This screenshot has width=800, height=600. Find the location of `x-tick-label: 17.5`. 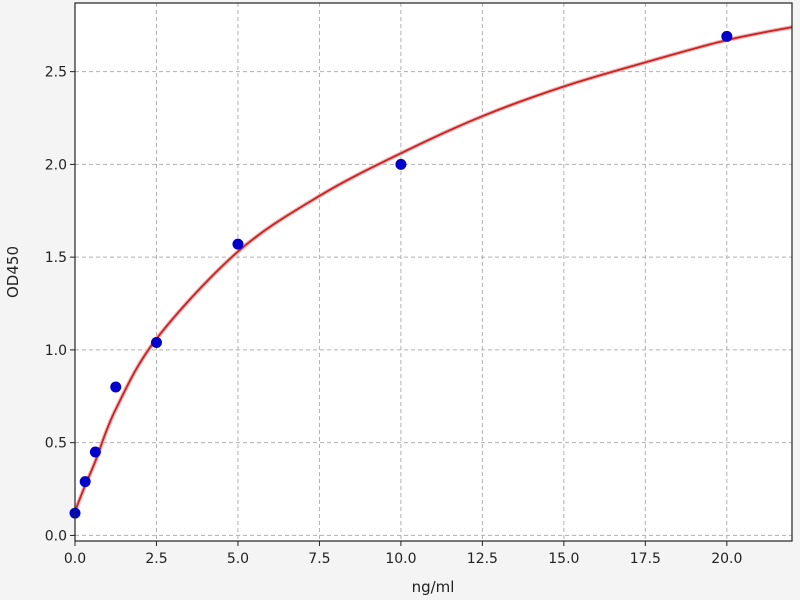

x-tick-label: 17.5 is located at coordinates (645, 559).